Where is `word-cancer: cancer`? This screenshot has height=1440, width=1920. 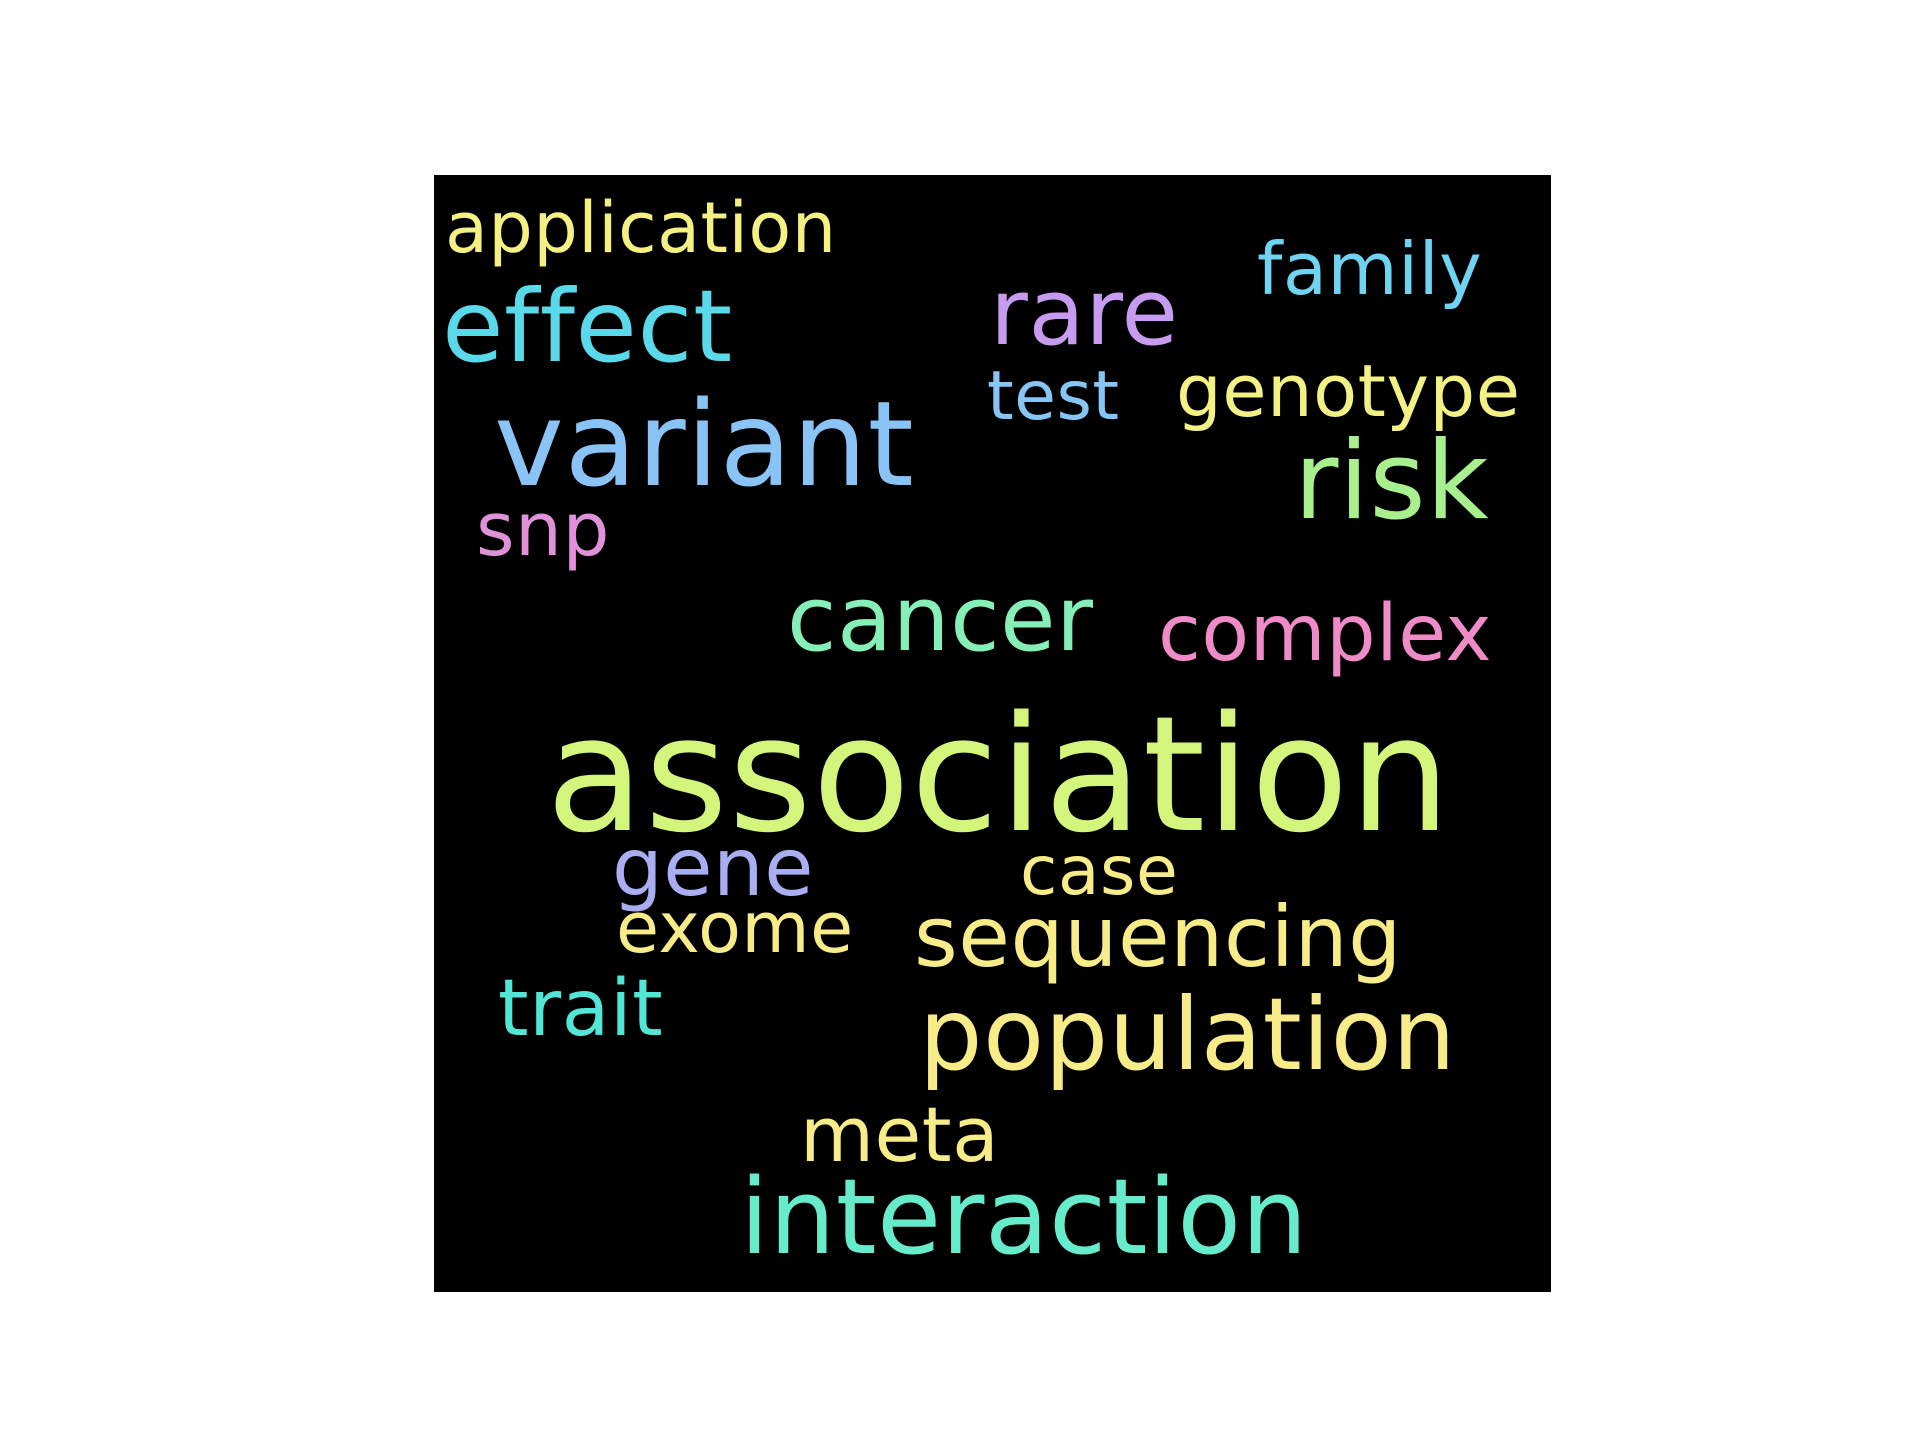 word-cancer: cancer is located at coordinates (940, 619).